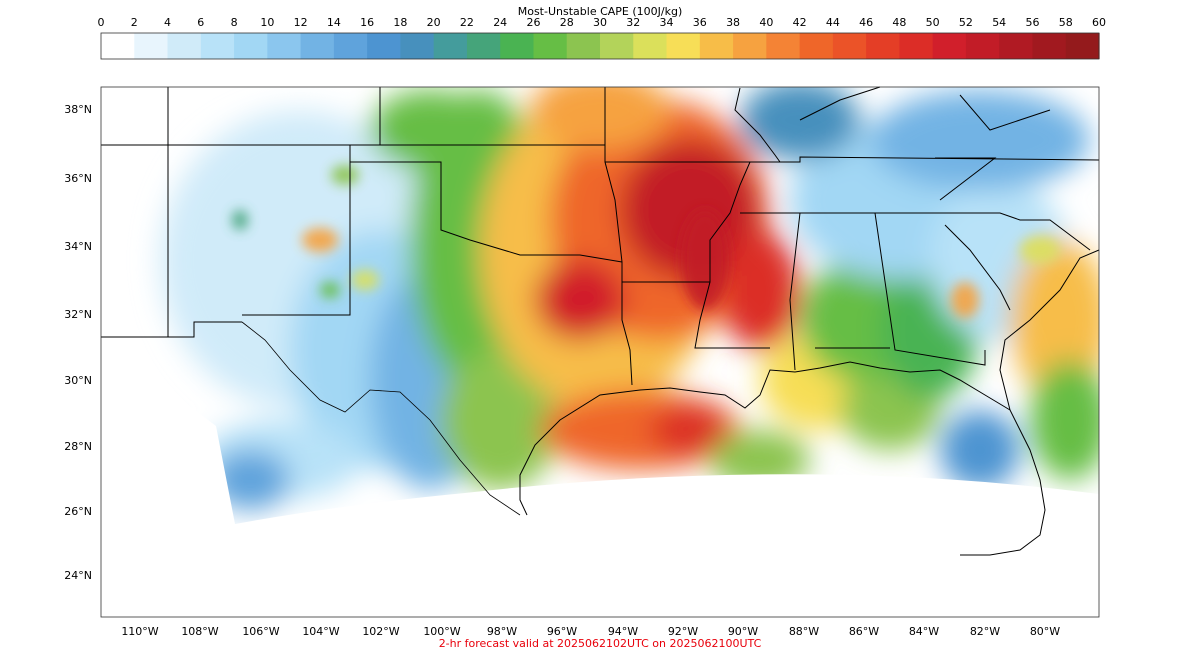 Image resolution: width=1200 pixels, height=650 pixels. What do you see at coordinates (380, 631) in the screenshot?
I see `lon-label: 102°W` at bounding box center [380, 631].